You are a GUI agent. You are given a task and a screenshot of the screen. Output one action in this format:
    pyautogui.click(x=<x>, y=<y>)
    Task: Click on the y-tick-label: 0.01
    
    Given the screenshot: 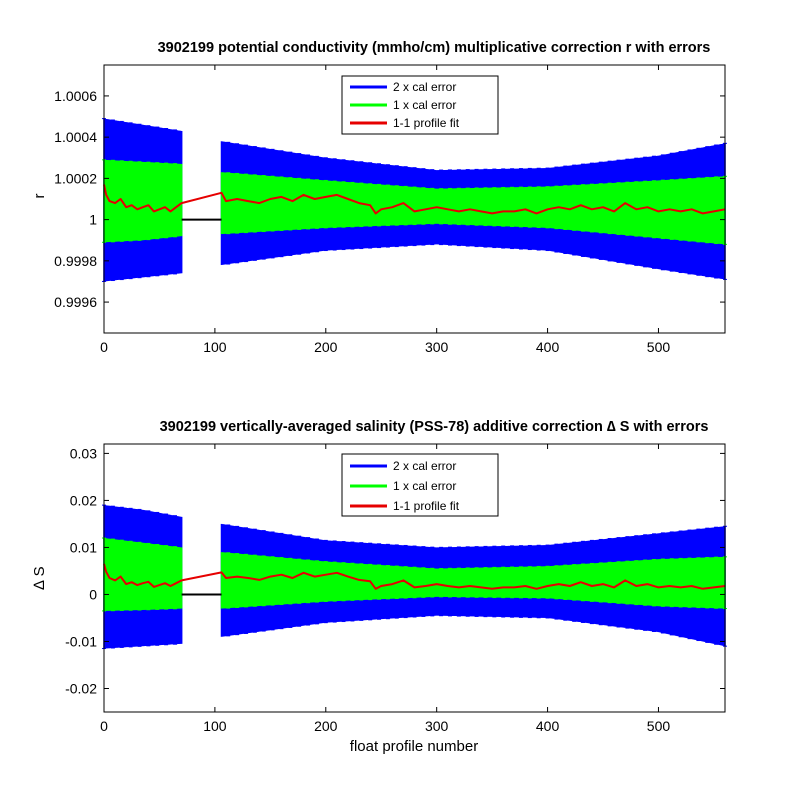 What is the action you would take?
    pyautogui.click(x=83, y=547)
    